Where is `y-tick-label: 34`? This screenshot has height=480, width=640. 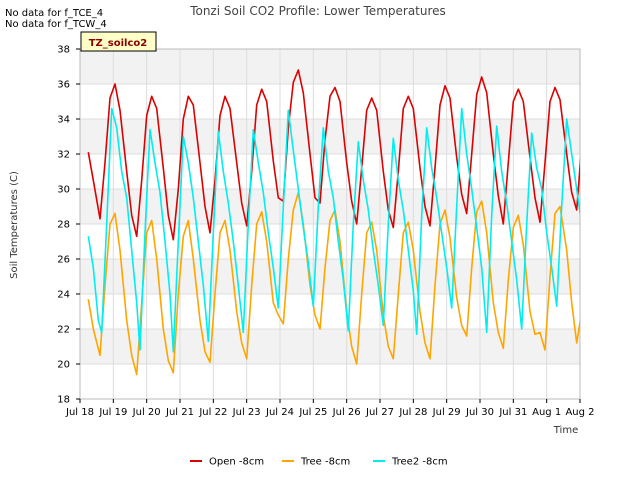 y-tick-label: 34 is located at coordinates (63, 120).